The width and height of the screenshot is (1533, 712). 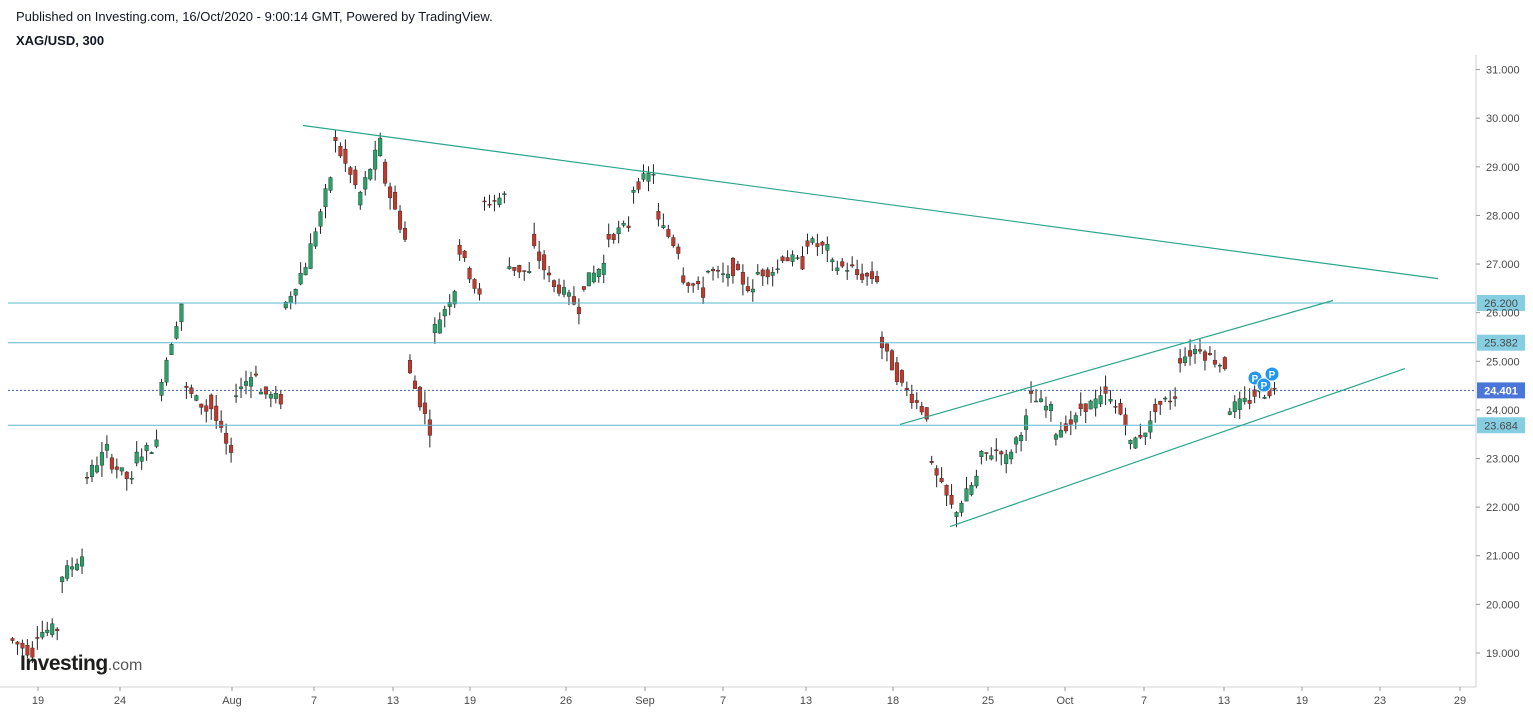 I want to click on time-tick-label: Aug, so click(x=232, y=701).